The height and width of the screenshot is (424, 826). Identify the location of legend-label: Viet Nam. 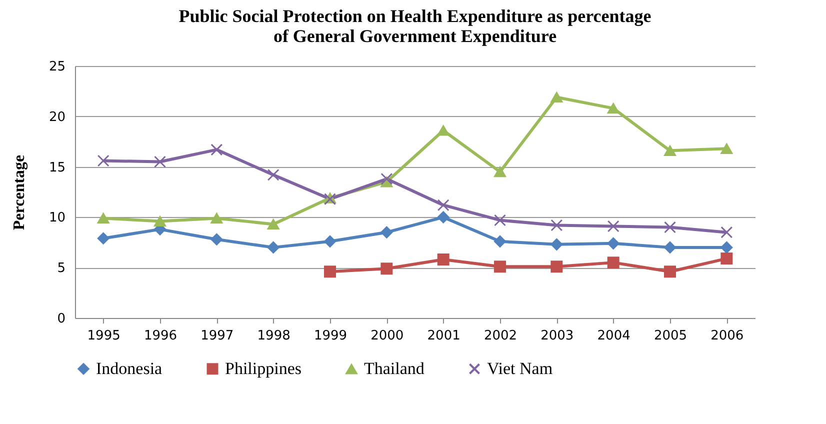
(520, 368).